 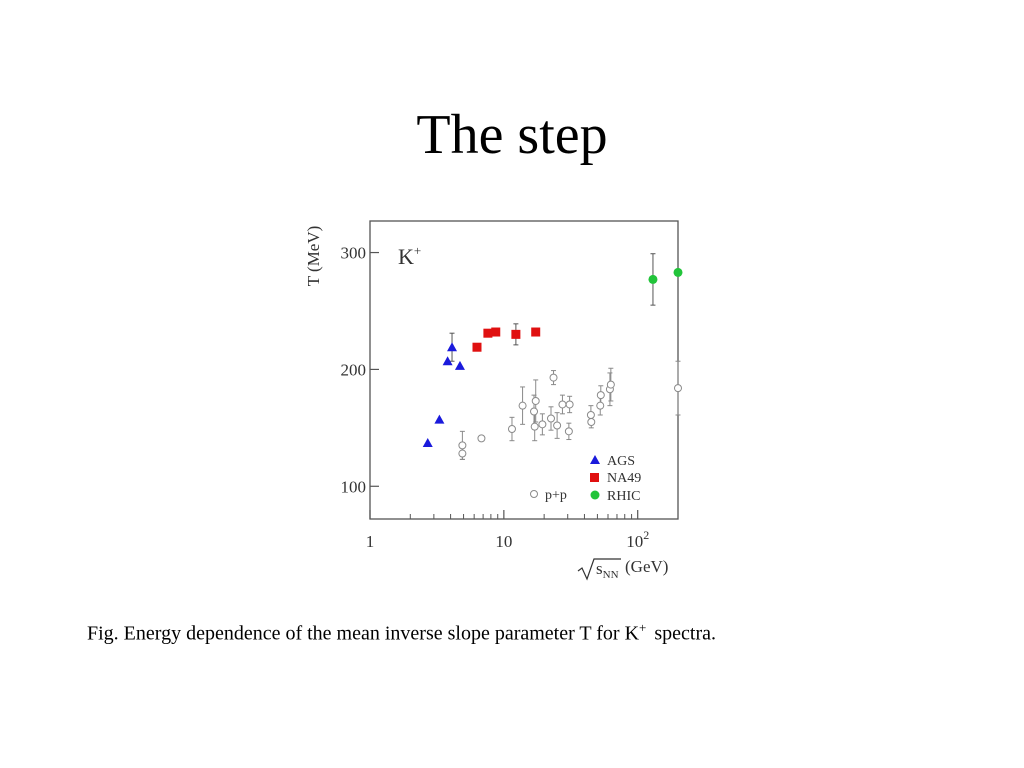 I want to click on x-tick-label: 10, so click(x=503, y=541).